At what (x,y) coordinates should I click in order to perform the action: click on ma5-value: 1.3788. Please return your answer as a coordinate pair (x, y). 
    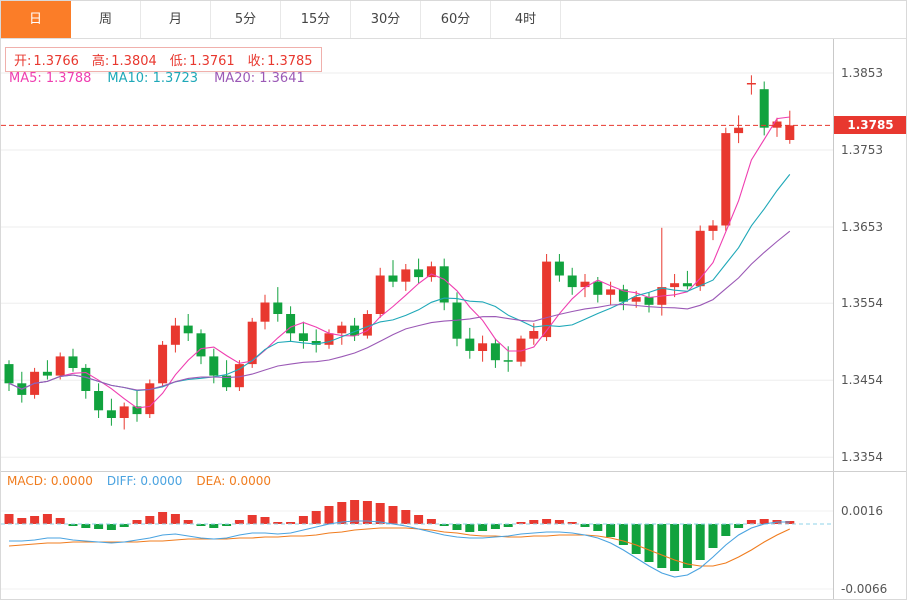
    Looking at the image, I should click on (68, 78).